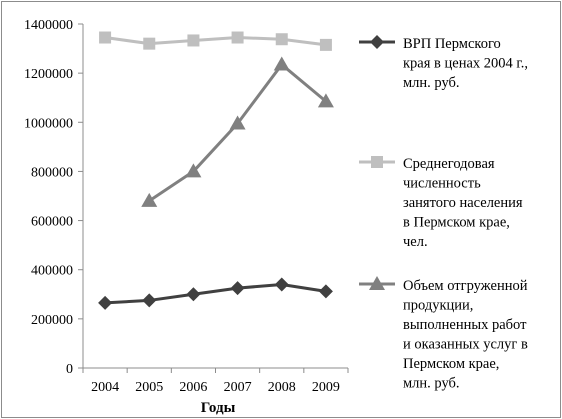 Image resolution: width=562 pixels, height=419 pixels. Describe the element at coordinates (218, 408) in the screenshot. I see `x-axis-title: Годы` at that location.